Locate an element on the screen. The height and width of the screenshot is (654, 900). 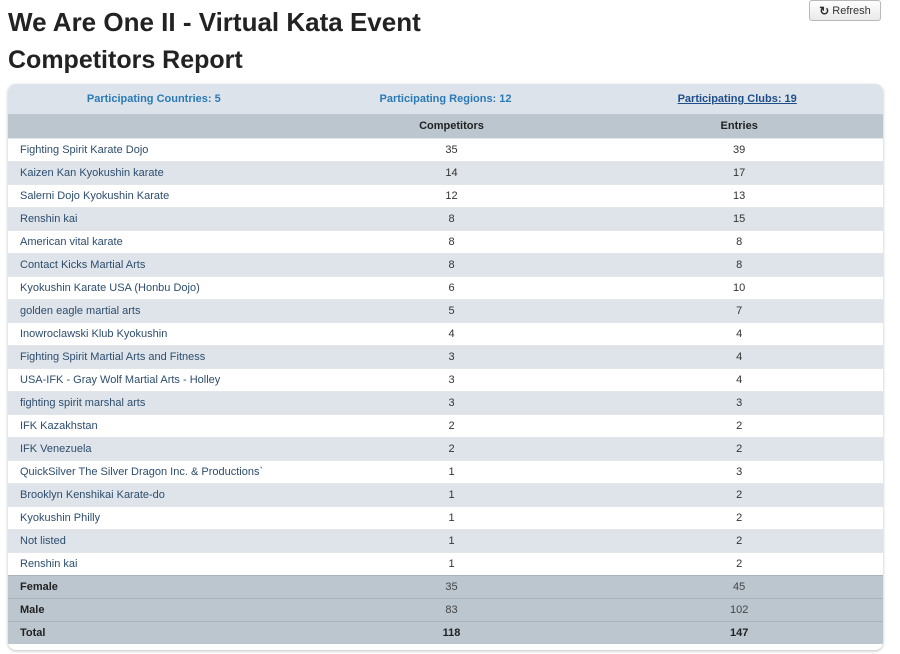
refresh-button: ↻ Refresh is located at coordinates (845, 10).